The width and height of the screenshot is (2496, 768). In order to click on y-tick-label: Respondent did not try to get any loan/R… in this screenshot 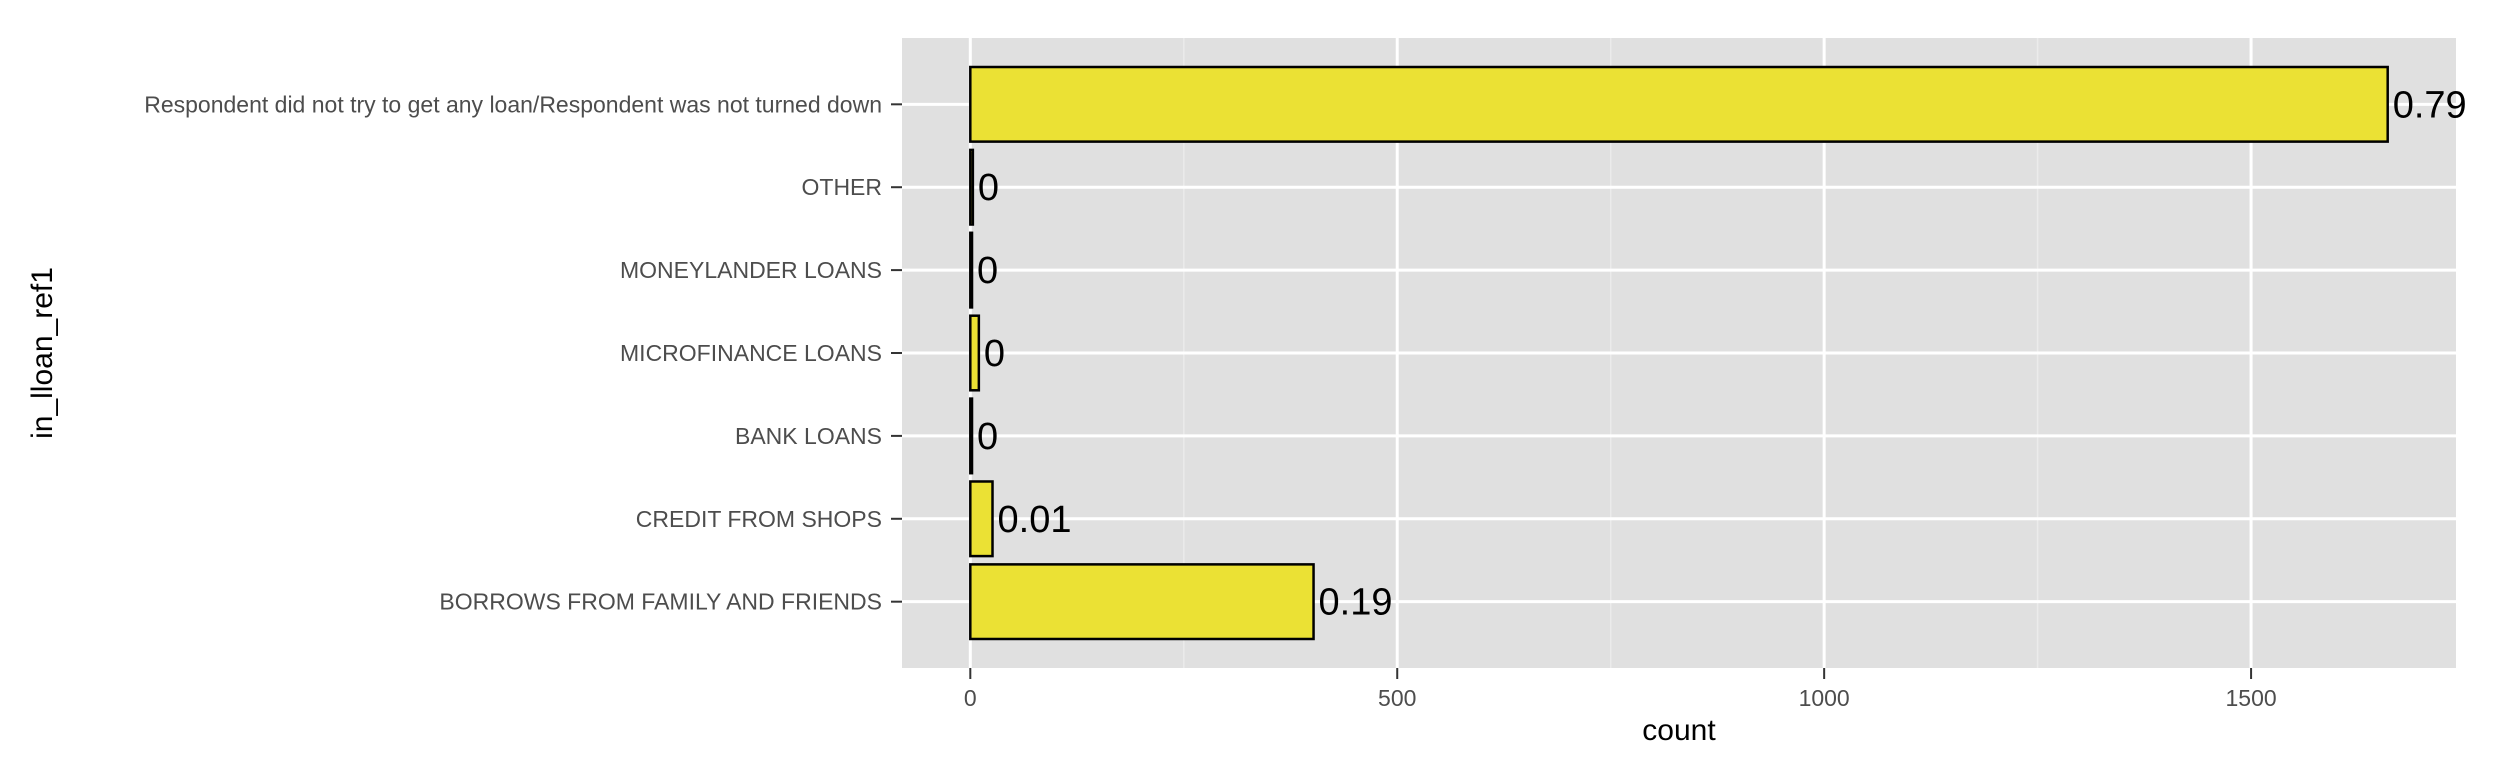, I will do `click(513, 104)`.